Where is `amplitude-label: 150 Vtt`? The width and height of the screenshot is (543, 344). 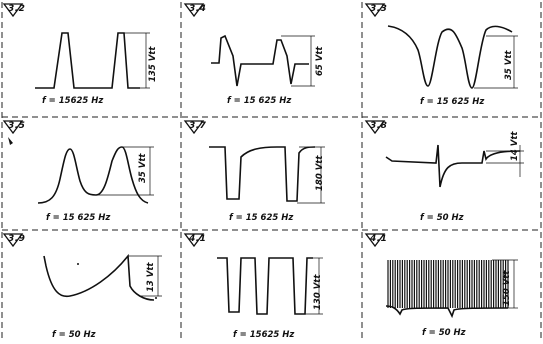
amplitude-label: 150 Vtt is located at coordinates (507, 288).